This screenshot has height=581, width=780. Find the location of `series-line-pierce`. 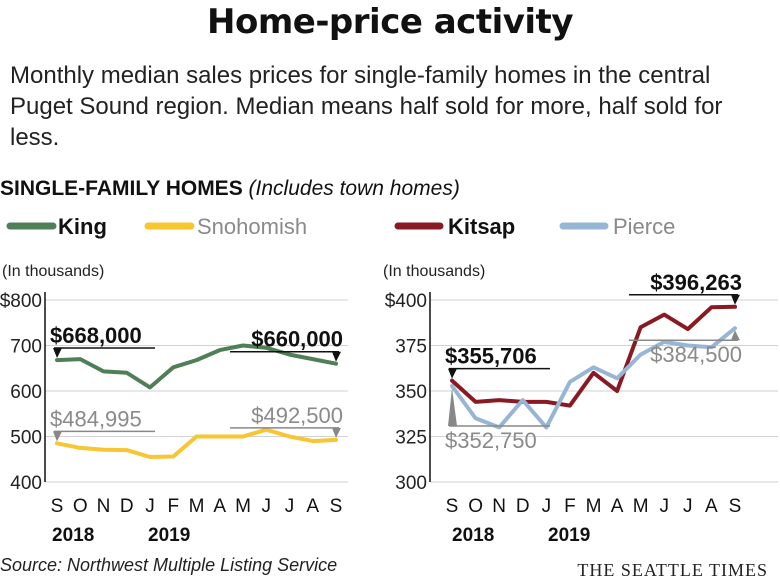

series-line-pierce is located at coordinates (593, 378).